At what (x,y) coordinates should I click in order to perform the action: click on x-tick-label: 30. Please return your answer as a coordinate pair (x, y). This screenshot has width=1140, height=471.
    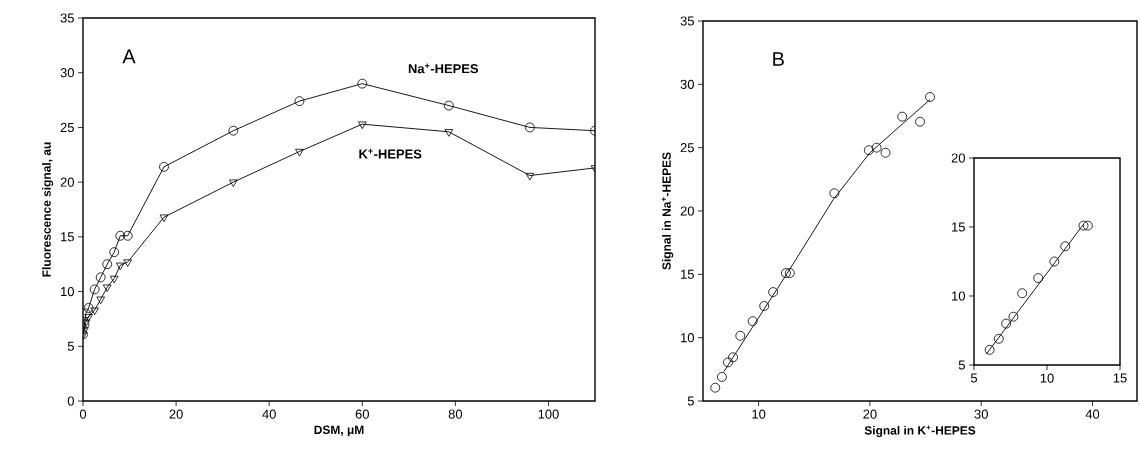
    Looking at the image, I should click on (981, 414).